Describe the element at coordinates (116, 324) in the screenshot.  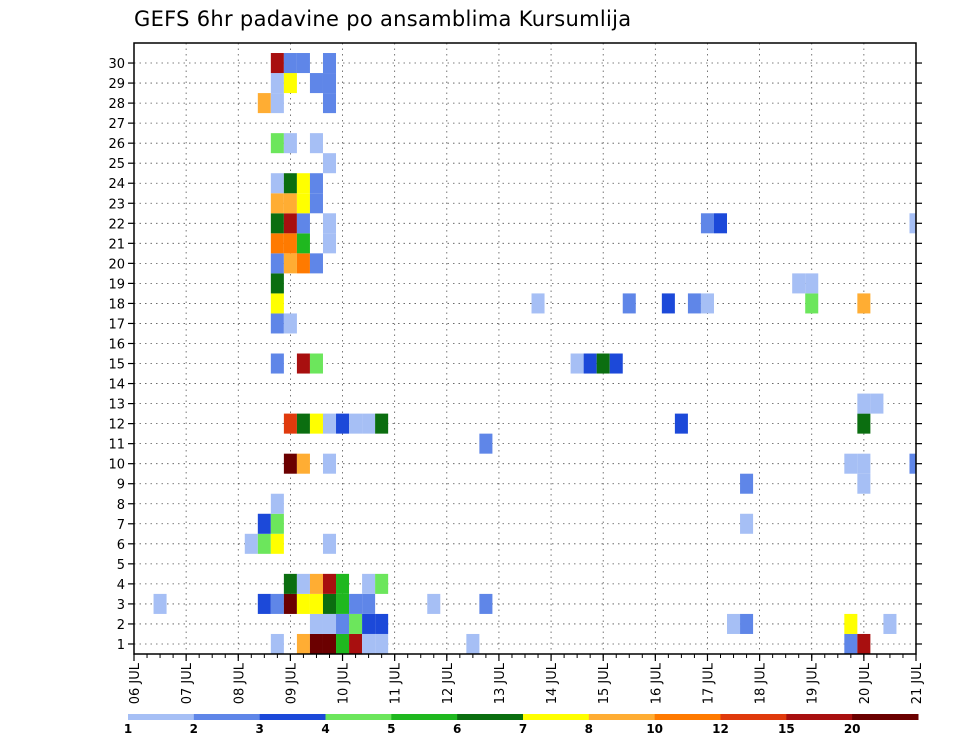
I see `ytick-label: 17` at that location.